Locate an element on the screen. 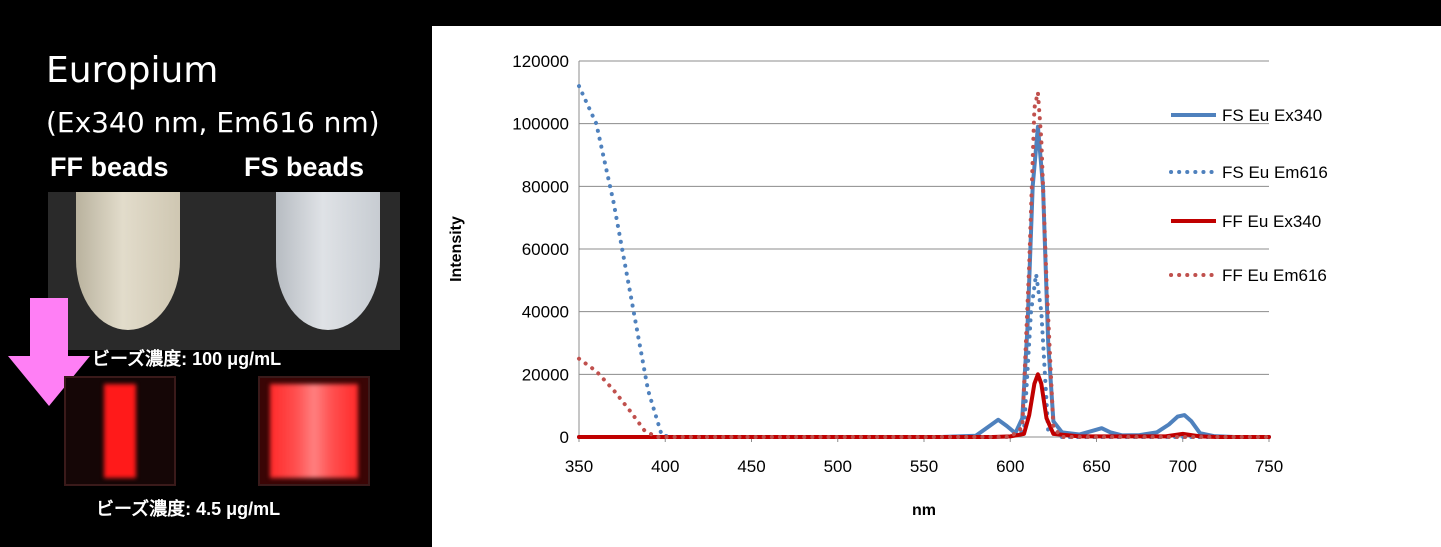  slide-subtitle: (Ex340 nm, Em616 nm) is located at coordinates (213, 122).